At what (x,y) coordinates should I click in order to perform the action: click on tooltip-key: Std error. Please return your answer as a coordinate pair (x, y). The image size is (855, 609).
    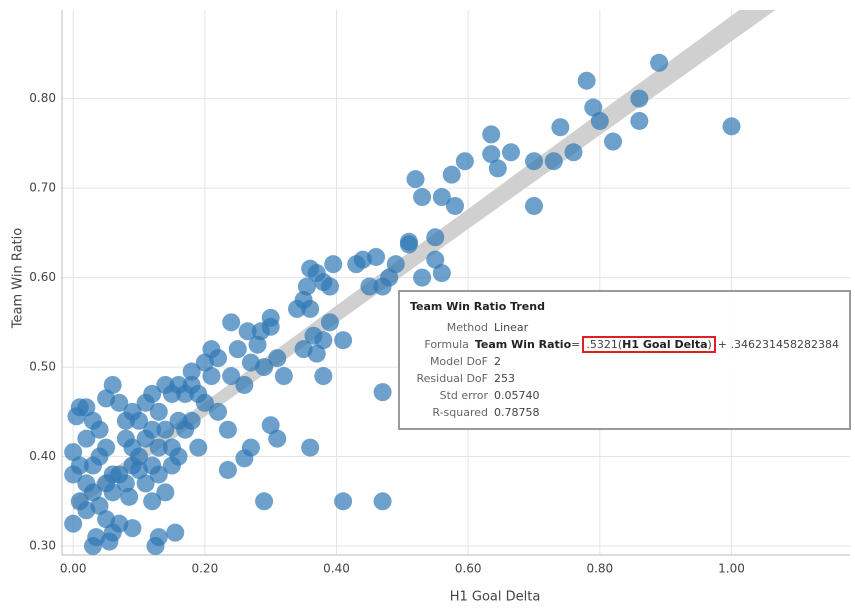
    Looking at the image, I should click on (463, 395).